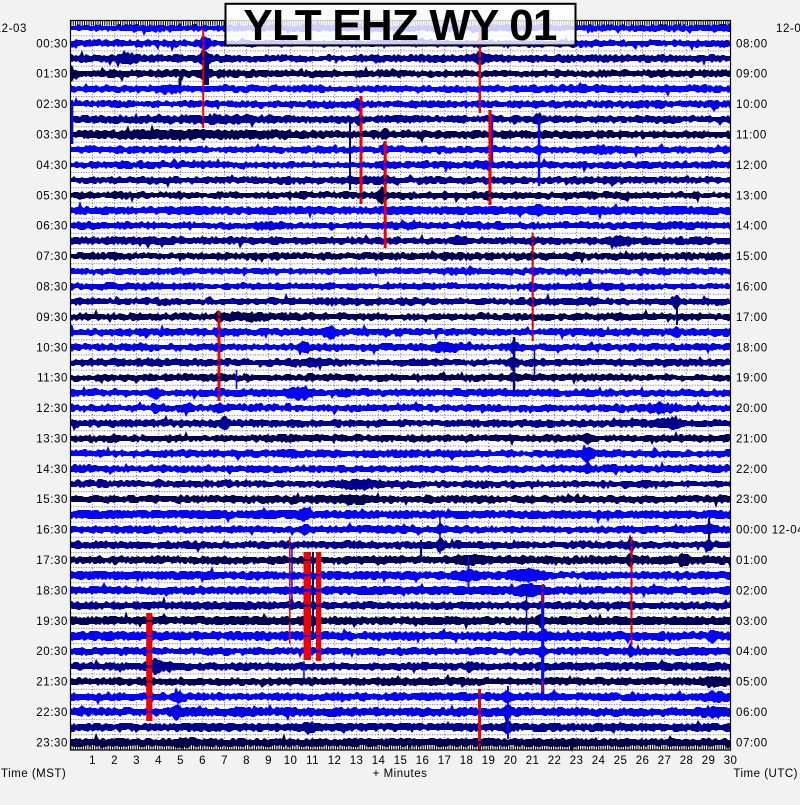 Image resolution: width=800 pixels, height=805 pixels. Describe the element at coordinates (246, 761) in the screenshot. I see `svg-text: 8` at that location.